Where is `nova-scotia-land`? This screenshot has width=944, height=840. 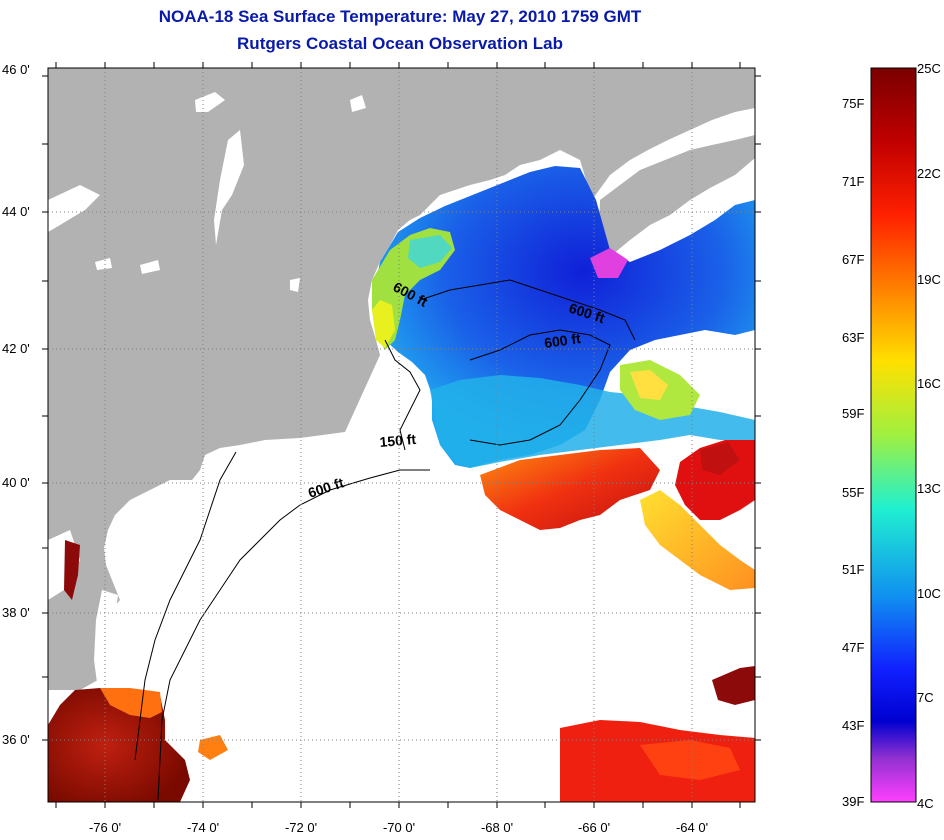 nova-scotia-land is located at coordinates (676, 195).